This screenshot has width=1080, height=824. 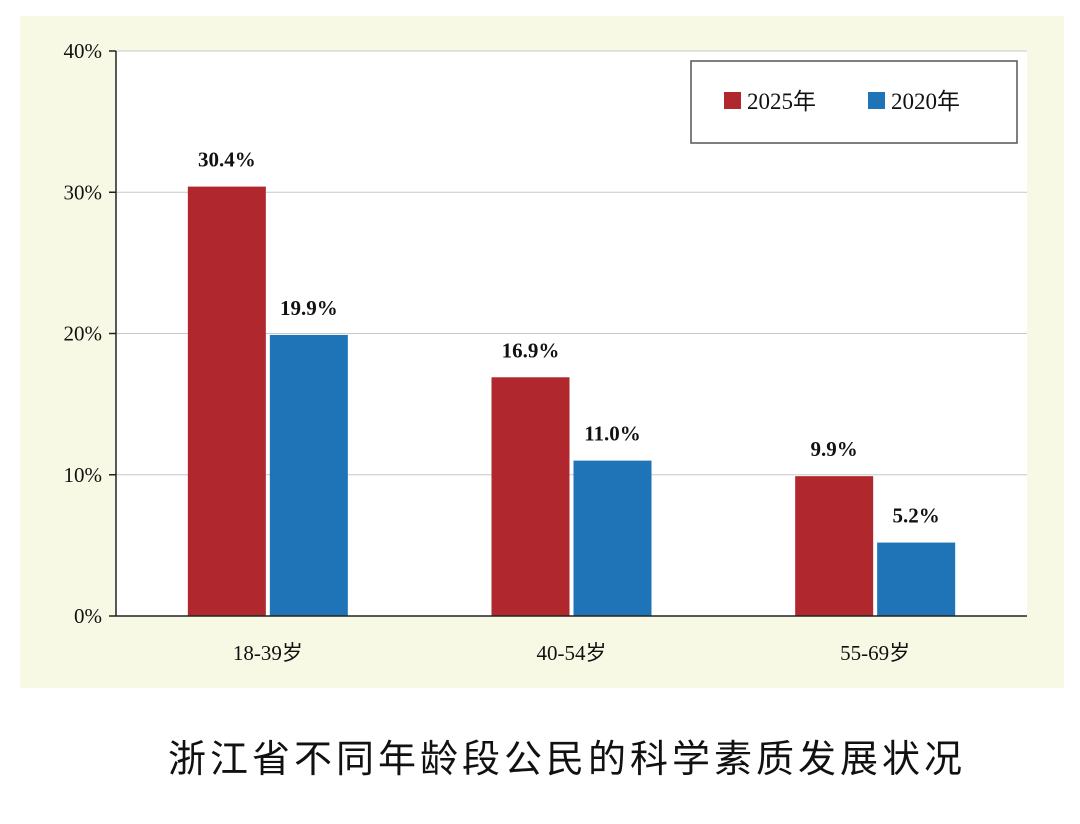 I want to click on data-label: 5.2%, so click(x=916, y=516).